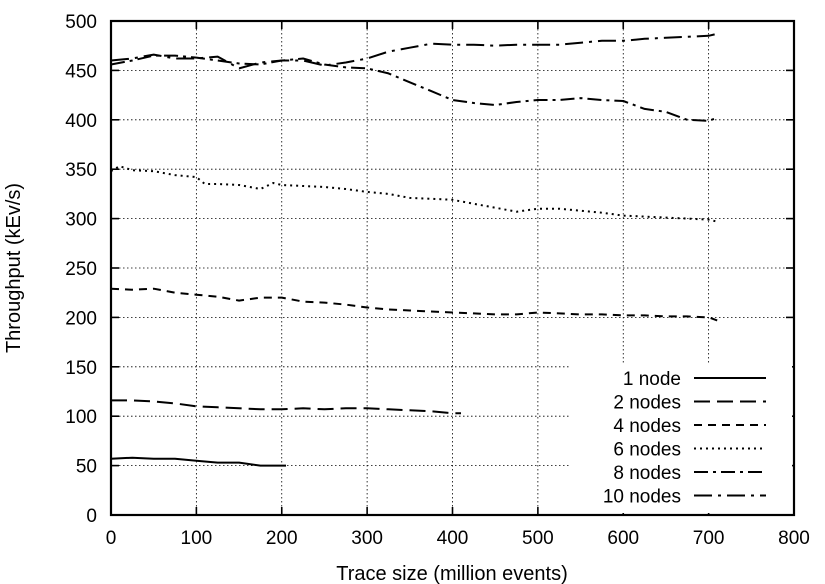  I want to click on series-line-1-node, so click(198, 461).